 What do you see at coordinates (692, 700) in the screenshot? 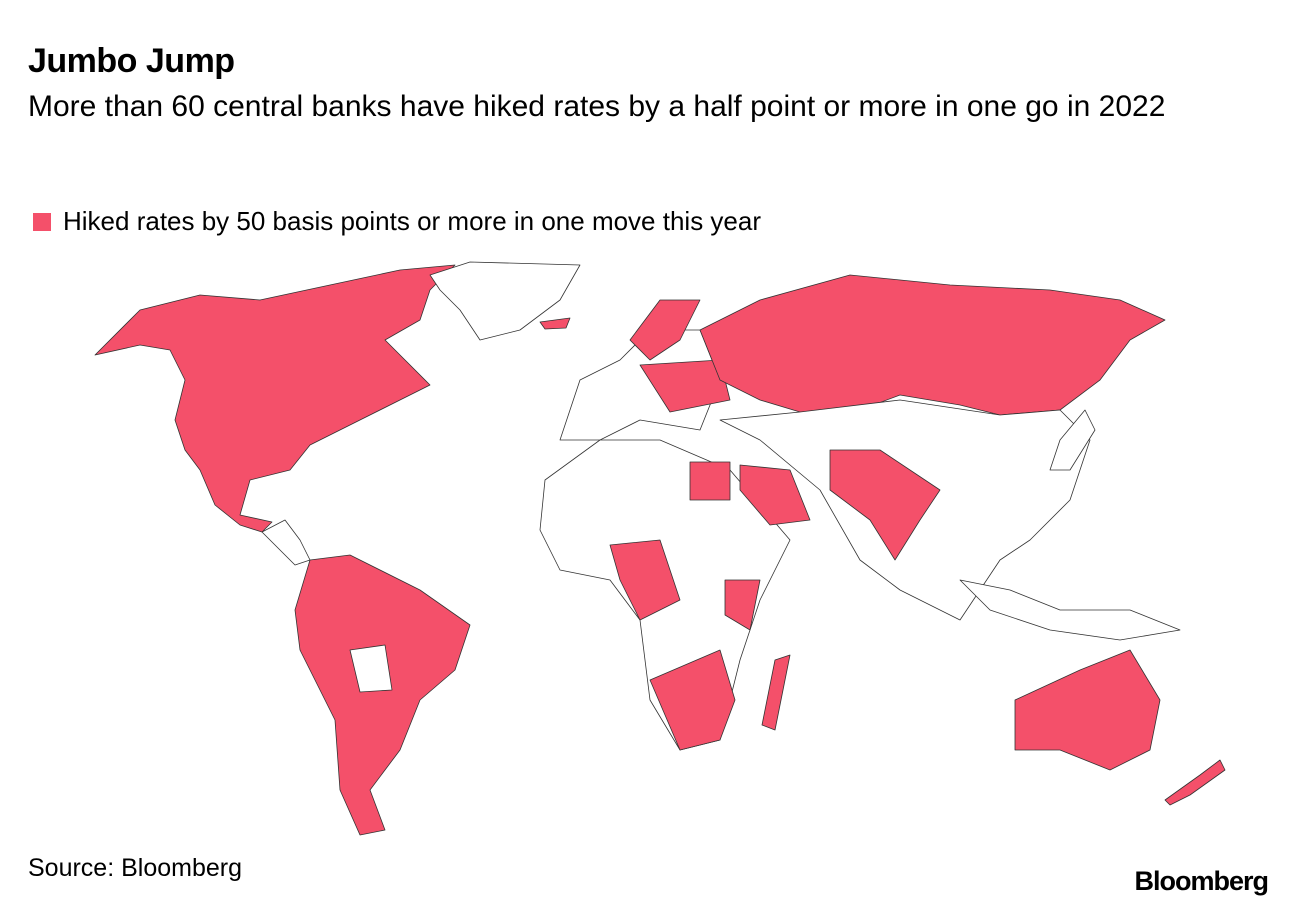
I see `southern-africa` at bounding box center [692, 700].